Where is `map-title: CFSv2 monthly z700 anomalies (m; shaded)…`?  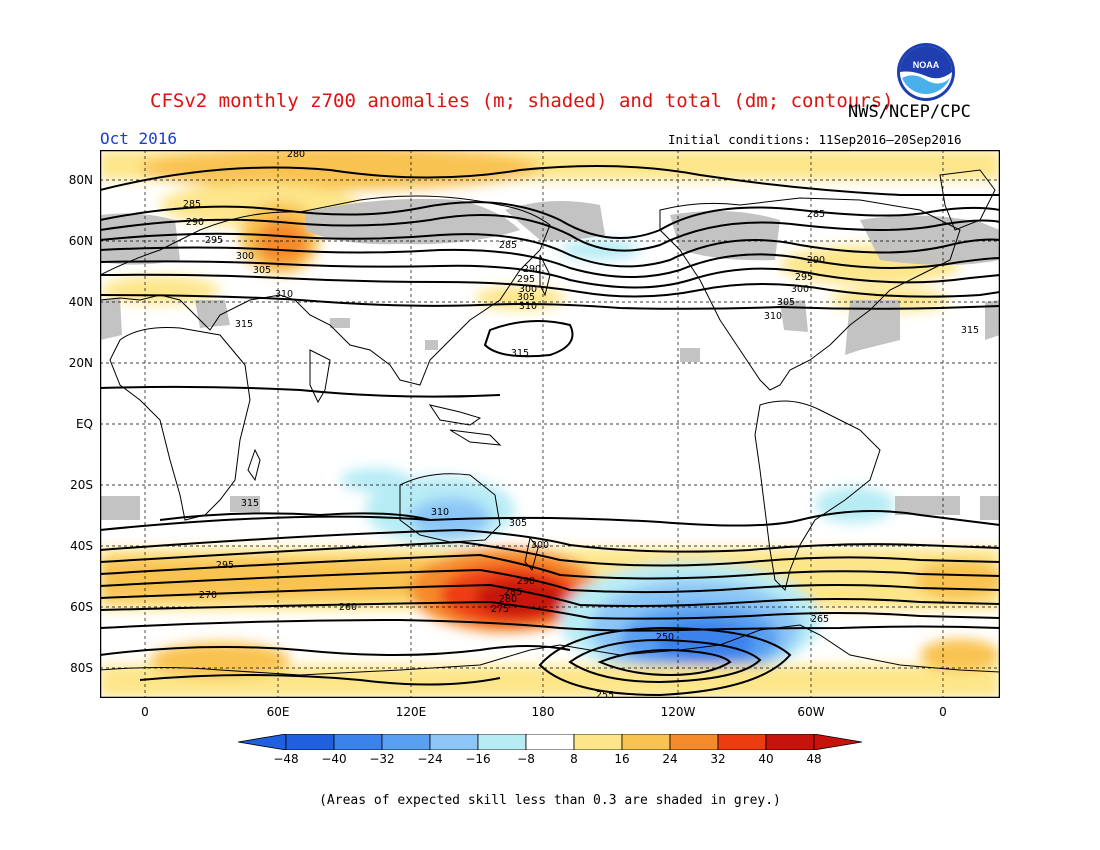 map-title: CFSv2 monthly z700 anomalies (m; shaded)… is located at coordinates (522, 101).